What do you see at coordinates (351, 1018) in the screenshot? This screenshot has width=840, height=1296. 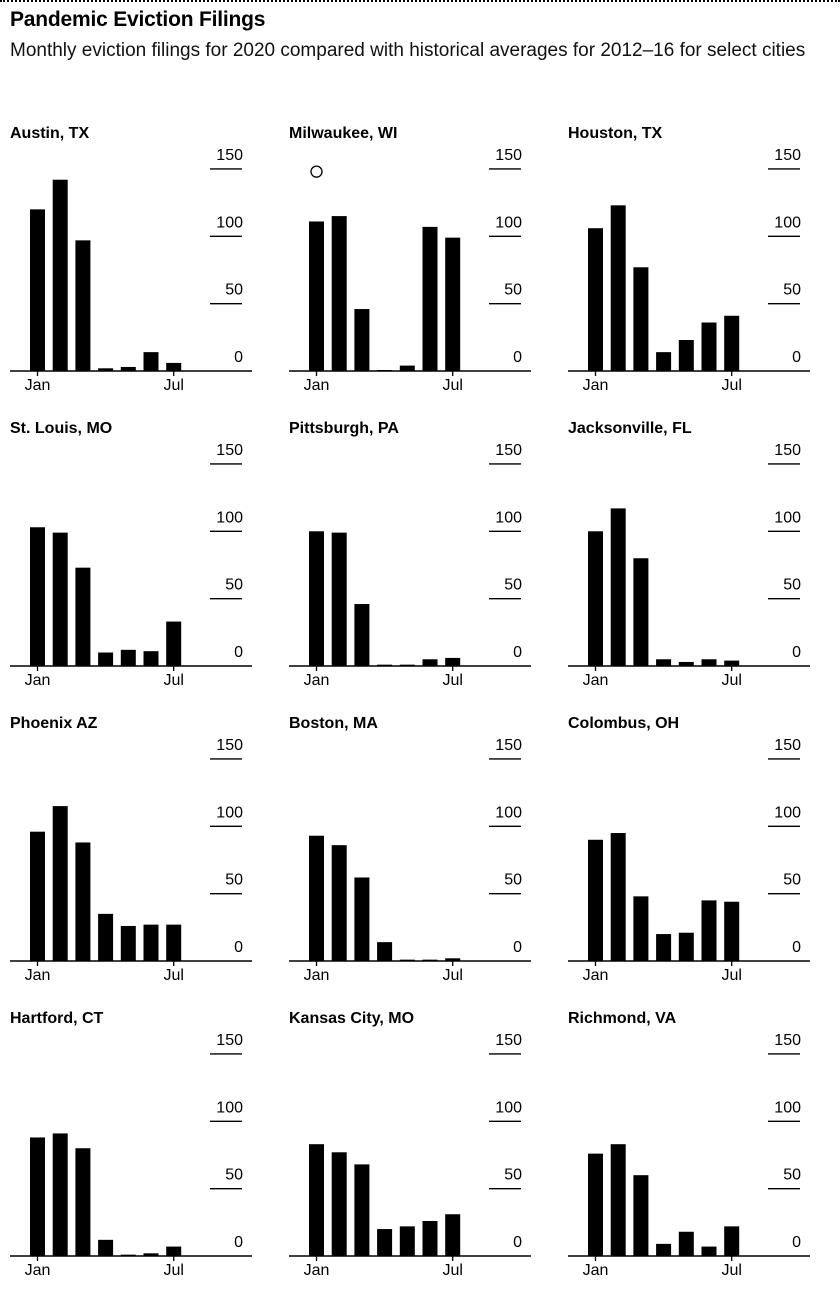 I see `panel-title: Kansas City, MO` at bounding box center [351, 1018].